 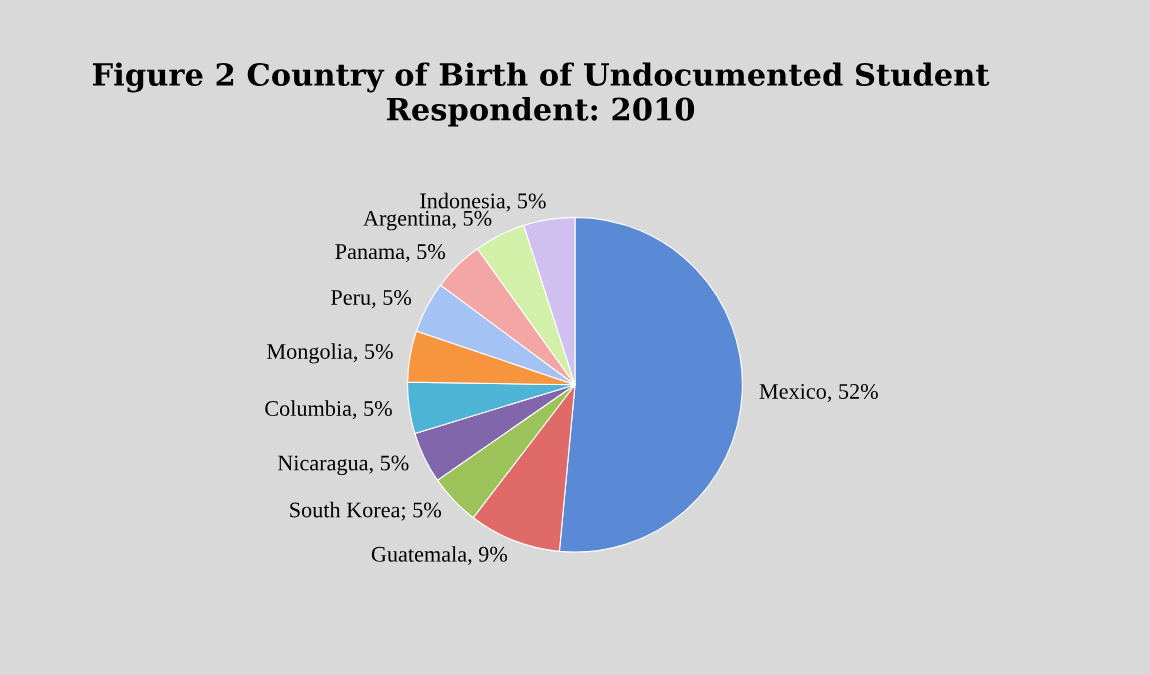 I want to click on slice-label: Guatemala, 9%, so click(x=439, y=555).